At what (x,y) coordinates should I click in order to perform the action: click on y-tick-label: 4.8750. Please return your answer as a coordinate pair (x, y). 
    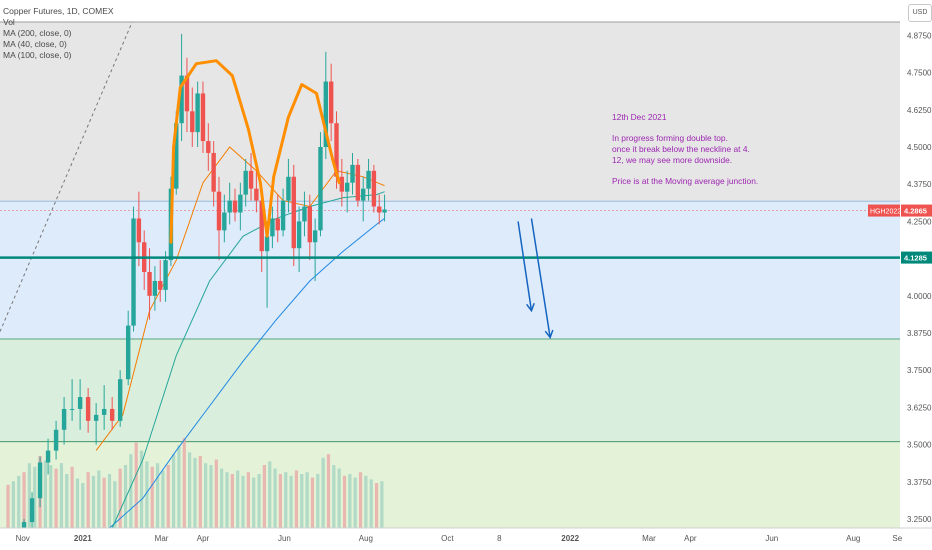
    Looking at the image, I should click on (919, 35).